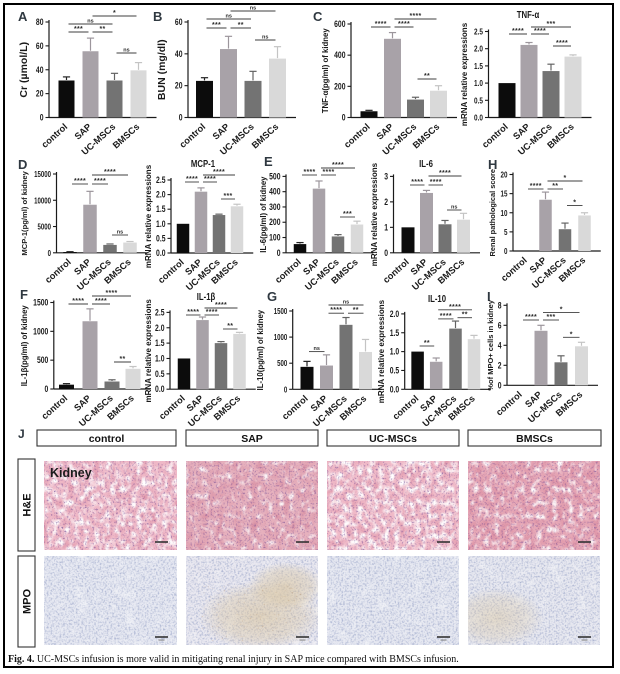 The width and height of the screenshot is (620, 674). What do you see at coordinates (28, 504) in the screenshot?
I see `svg-text: H&E` at bounding box center [28, 504].